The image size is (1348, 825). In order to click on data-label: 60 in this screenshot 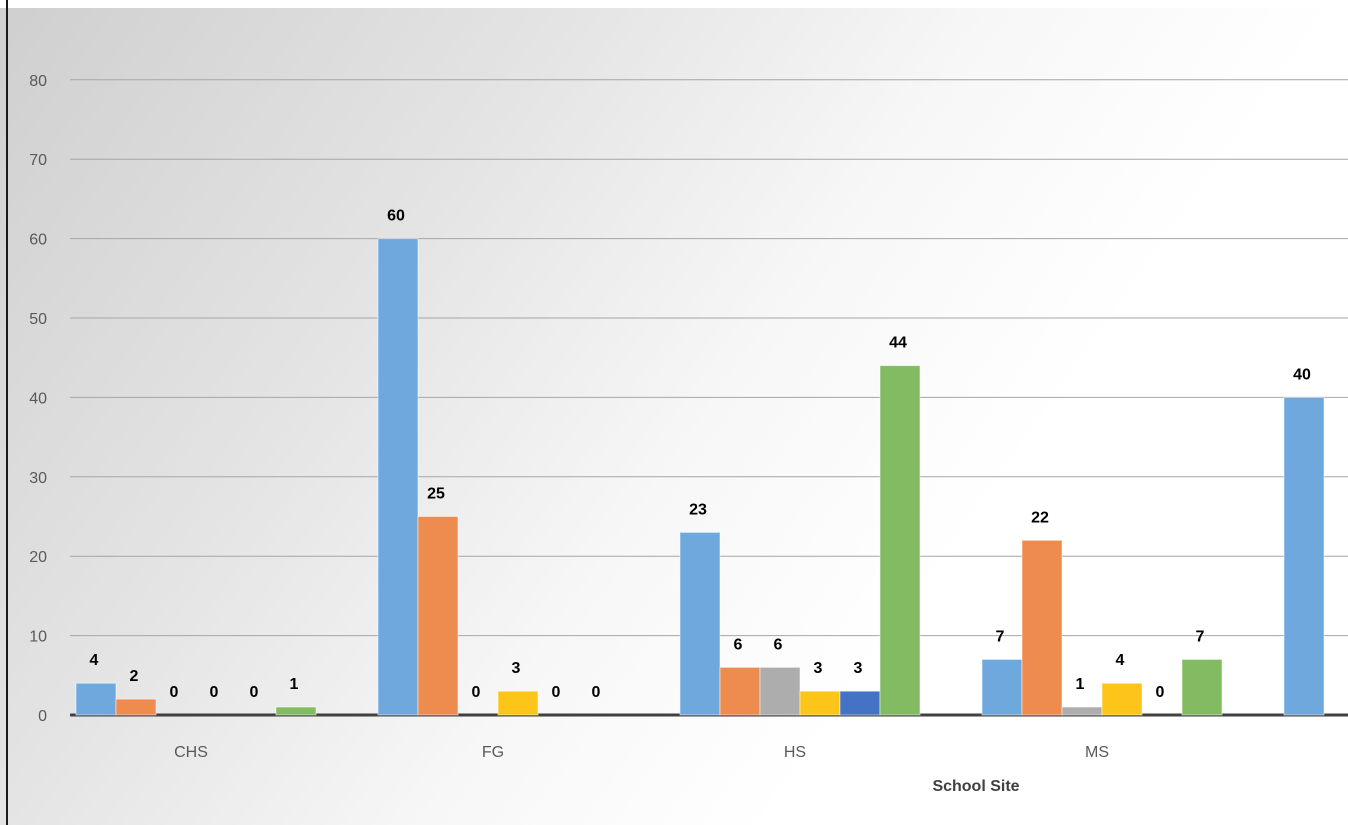, I will do `click(396, 216)`.